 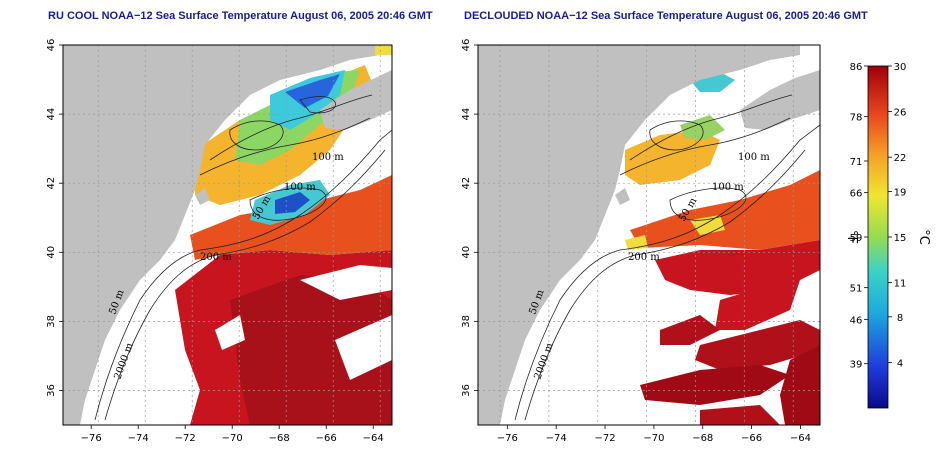 I want to click on celsius-unit-label: °C, so click(x=923, y=237).